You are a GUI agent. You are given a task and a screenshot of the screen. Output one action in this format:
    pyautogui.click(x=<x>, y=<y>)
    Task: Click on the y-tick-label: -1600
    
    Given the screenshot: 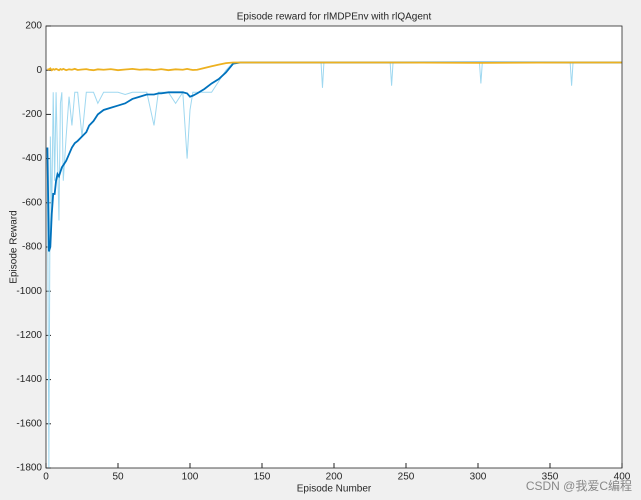 What is the action you would take?
    pyautogui.click(x=29, y=423)
    